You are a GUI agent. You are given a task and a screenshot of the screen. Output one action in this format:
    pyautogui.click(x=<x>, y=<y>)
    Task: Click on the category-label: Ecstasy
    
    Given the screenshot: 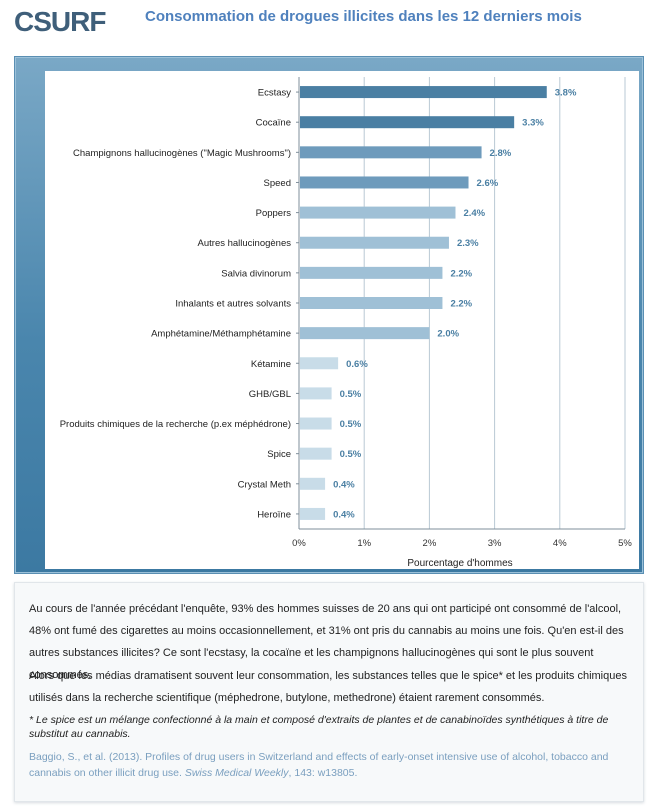 What is the action you would take?
    pyautogui.click(x=275, y=93)
    